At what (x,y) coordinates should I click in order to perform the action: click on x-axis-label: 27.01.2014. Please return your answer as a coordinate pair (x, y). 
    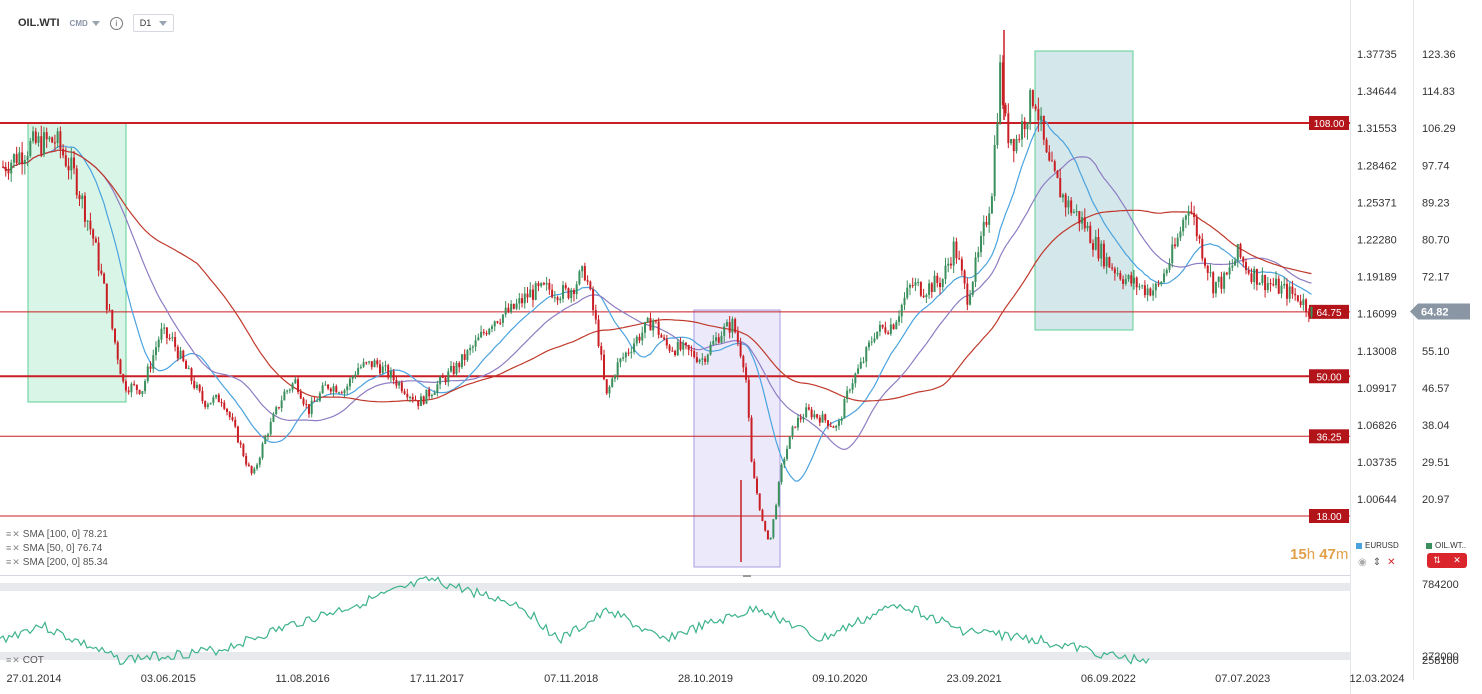
    Looking at the image, I should click on (33, 679).